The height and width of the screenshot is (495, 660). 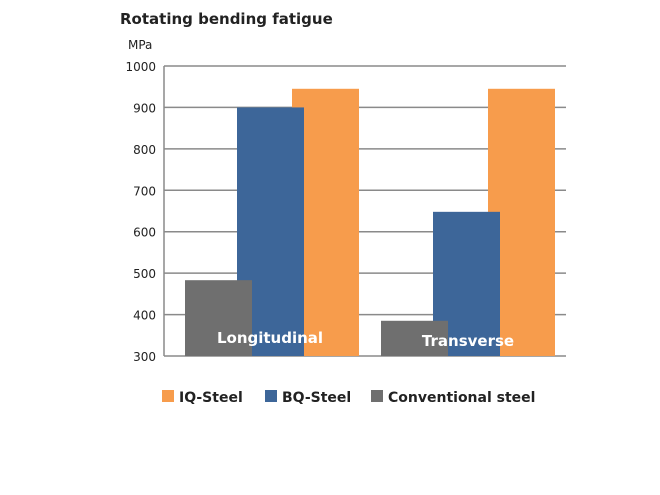 I want to click on y-tick-label: 500, so click(x=144, y=274).